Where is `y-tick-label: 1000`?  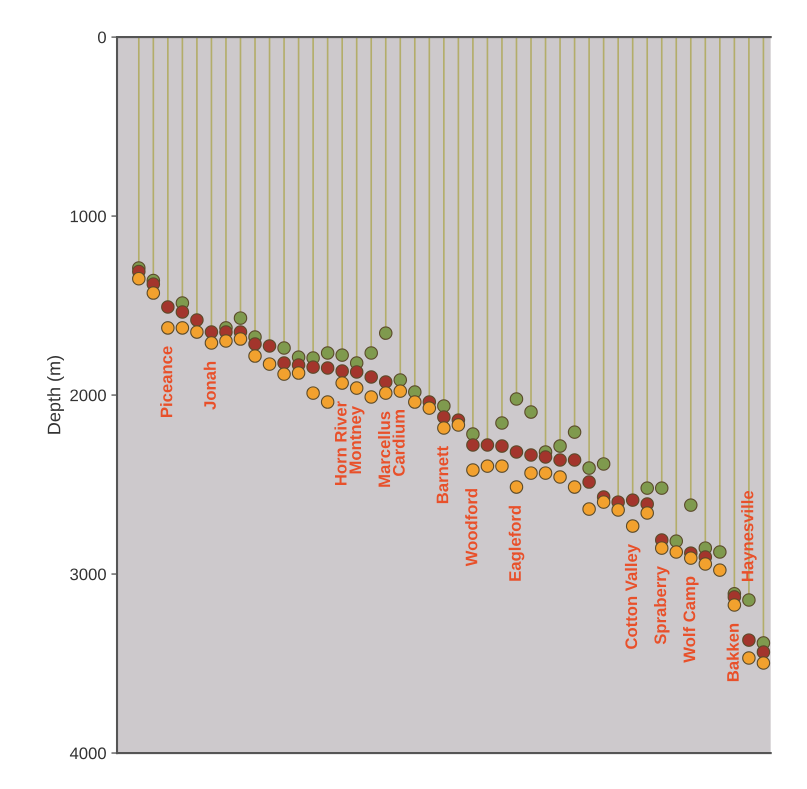
y-tick-label: 1000 is located at coordinates (88, 216).